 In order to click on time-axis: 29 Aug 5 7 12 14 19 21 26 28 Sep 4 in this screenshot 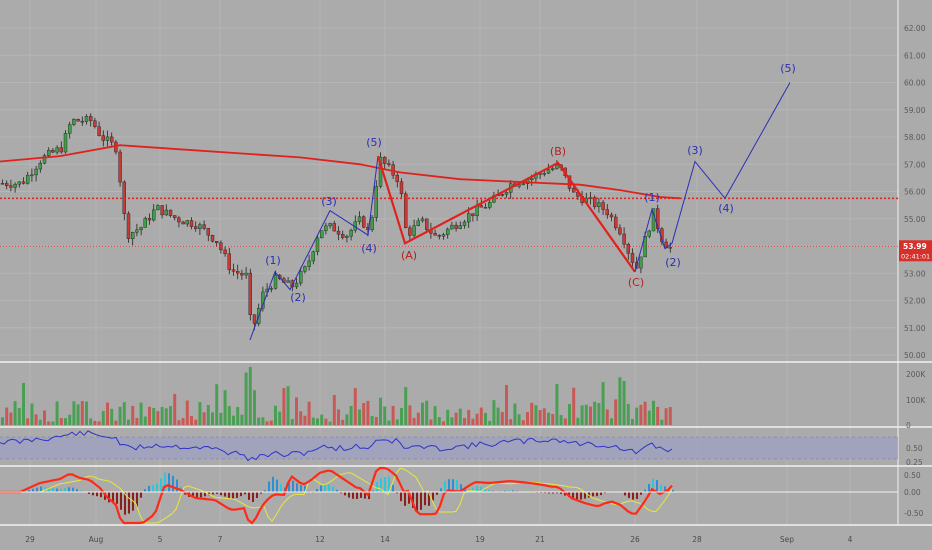, I will do `click(466, 538)`.